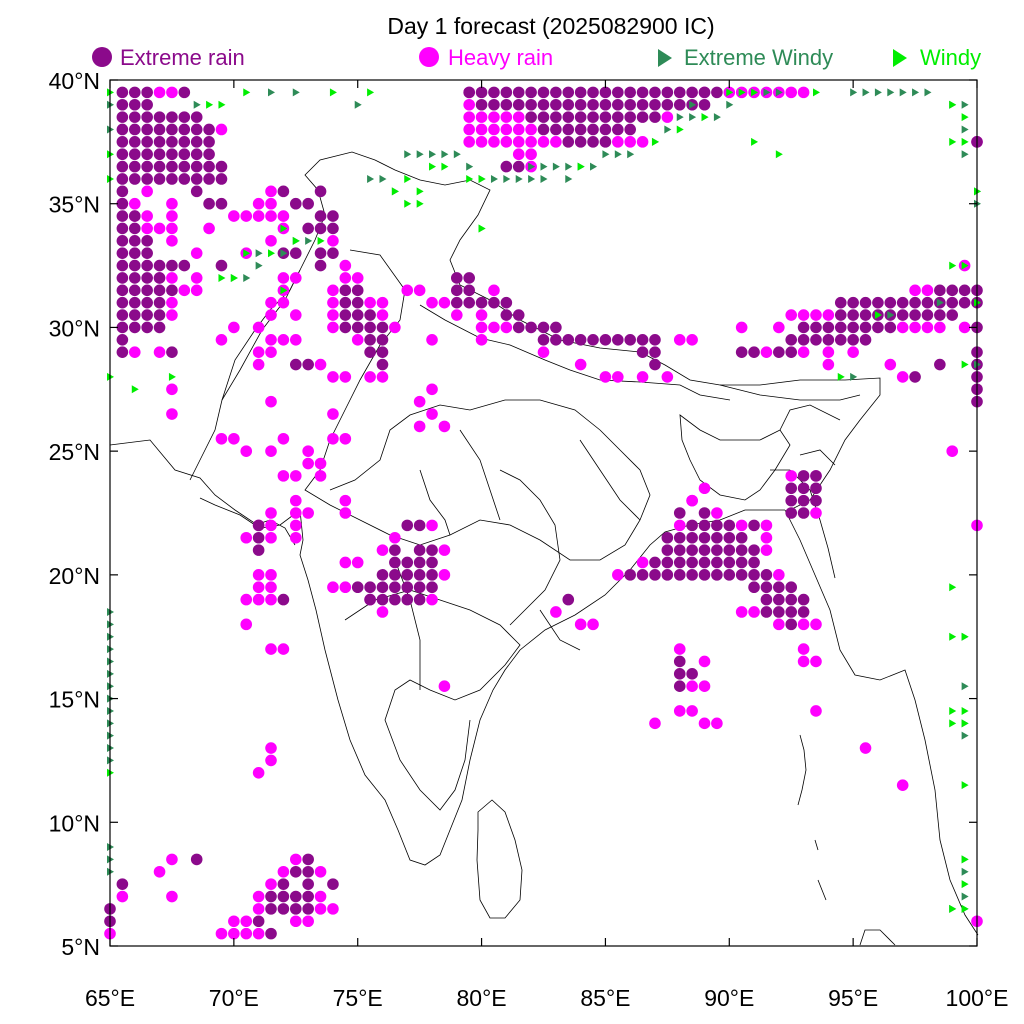 The height and width of the screenshot is (1024, 1024). I want to click on nepal-bhutan-border, so click(575, 352).